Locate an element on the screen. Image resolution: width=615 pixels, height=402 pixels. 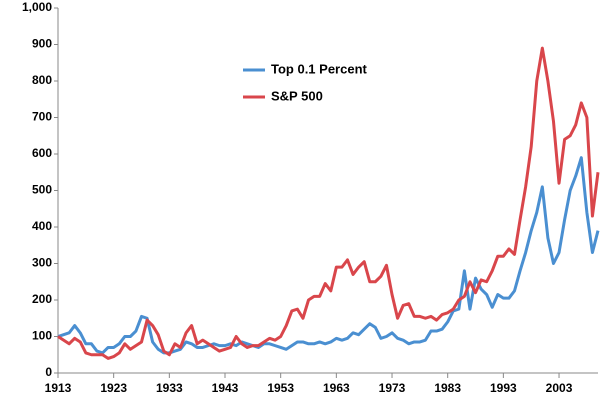
x-tick-label: 1963 is located at coordinates (336, 388).